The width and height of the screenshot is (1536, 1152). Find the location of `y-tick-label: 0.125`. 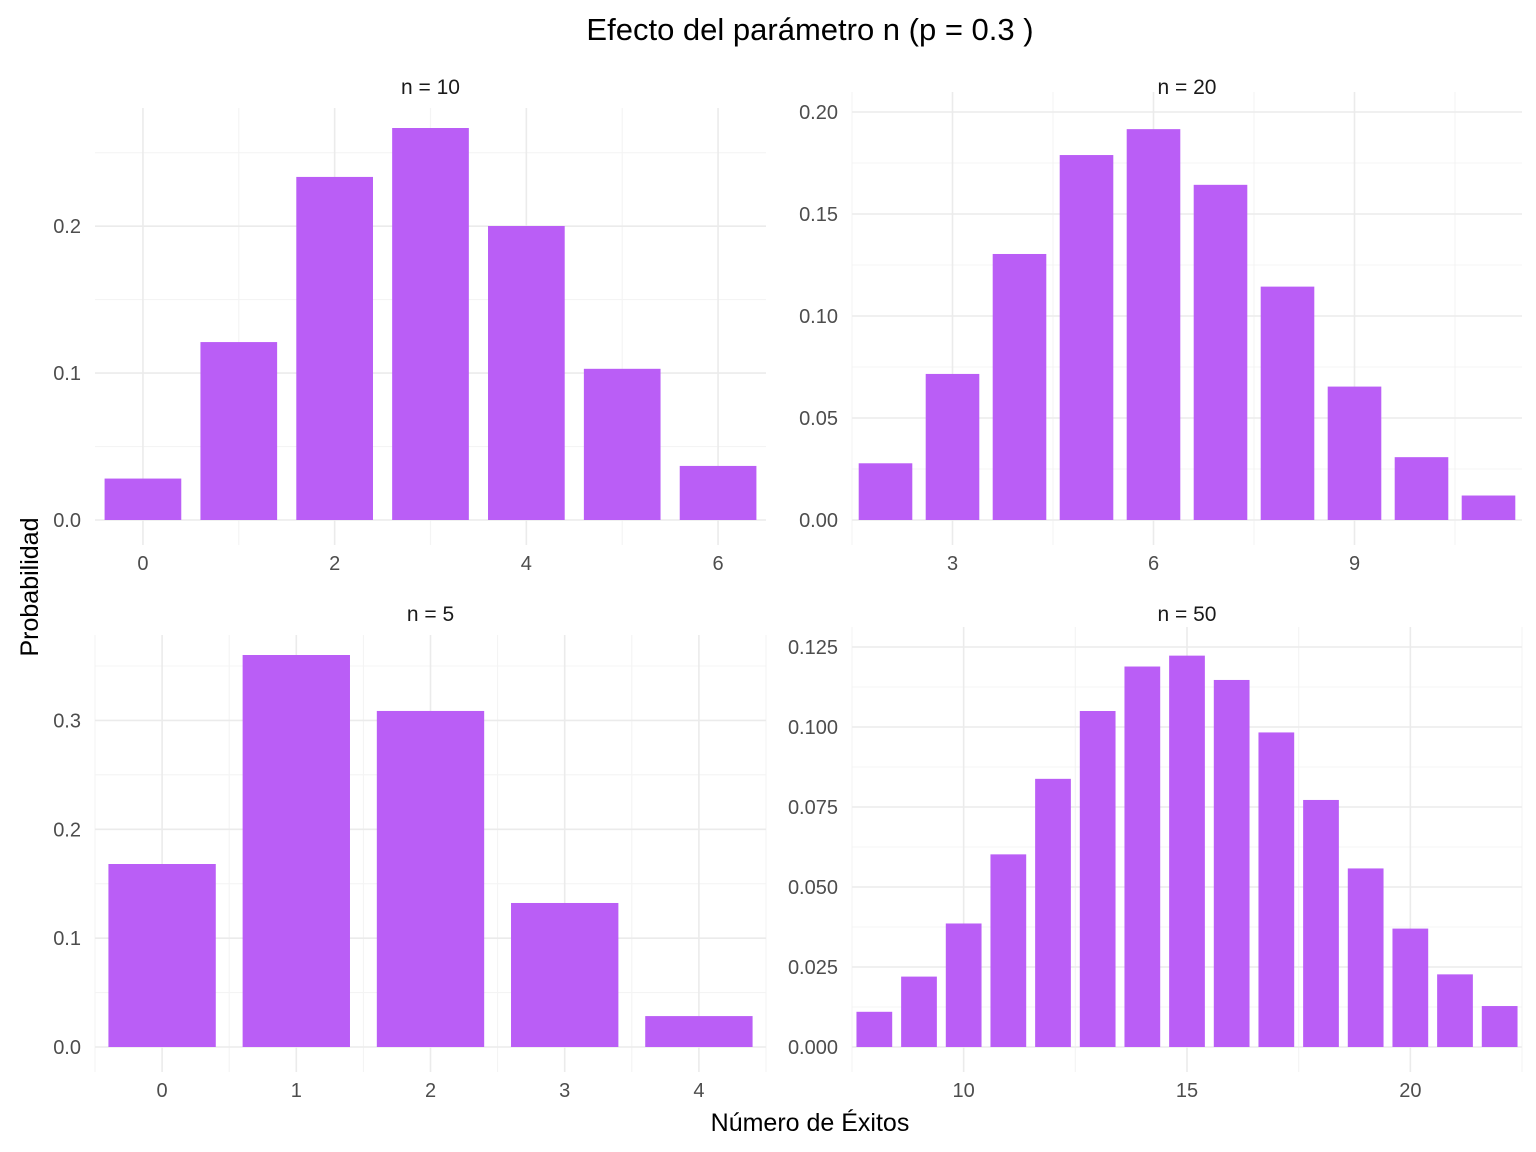

y-tick-label: 0.125 is located at coordinates (813, 648).